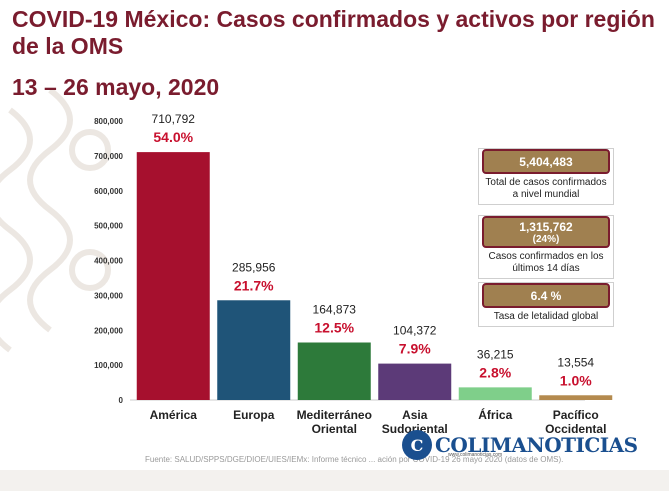 This screenshot has height=491, width=669. I want to click on stat-value: 5,404,483, so click(546, 161).